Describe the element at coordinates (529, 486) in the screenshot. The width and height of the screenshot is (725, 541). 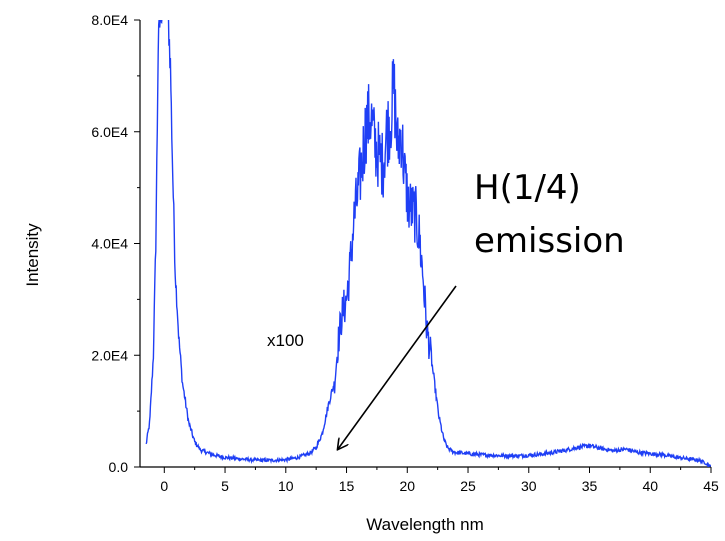
I see `x-tick-label: 30` at that location.